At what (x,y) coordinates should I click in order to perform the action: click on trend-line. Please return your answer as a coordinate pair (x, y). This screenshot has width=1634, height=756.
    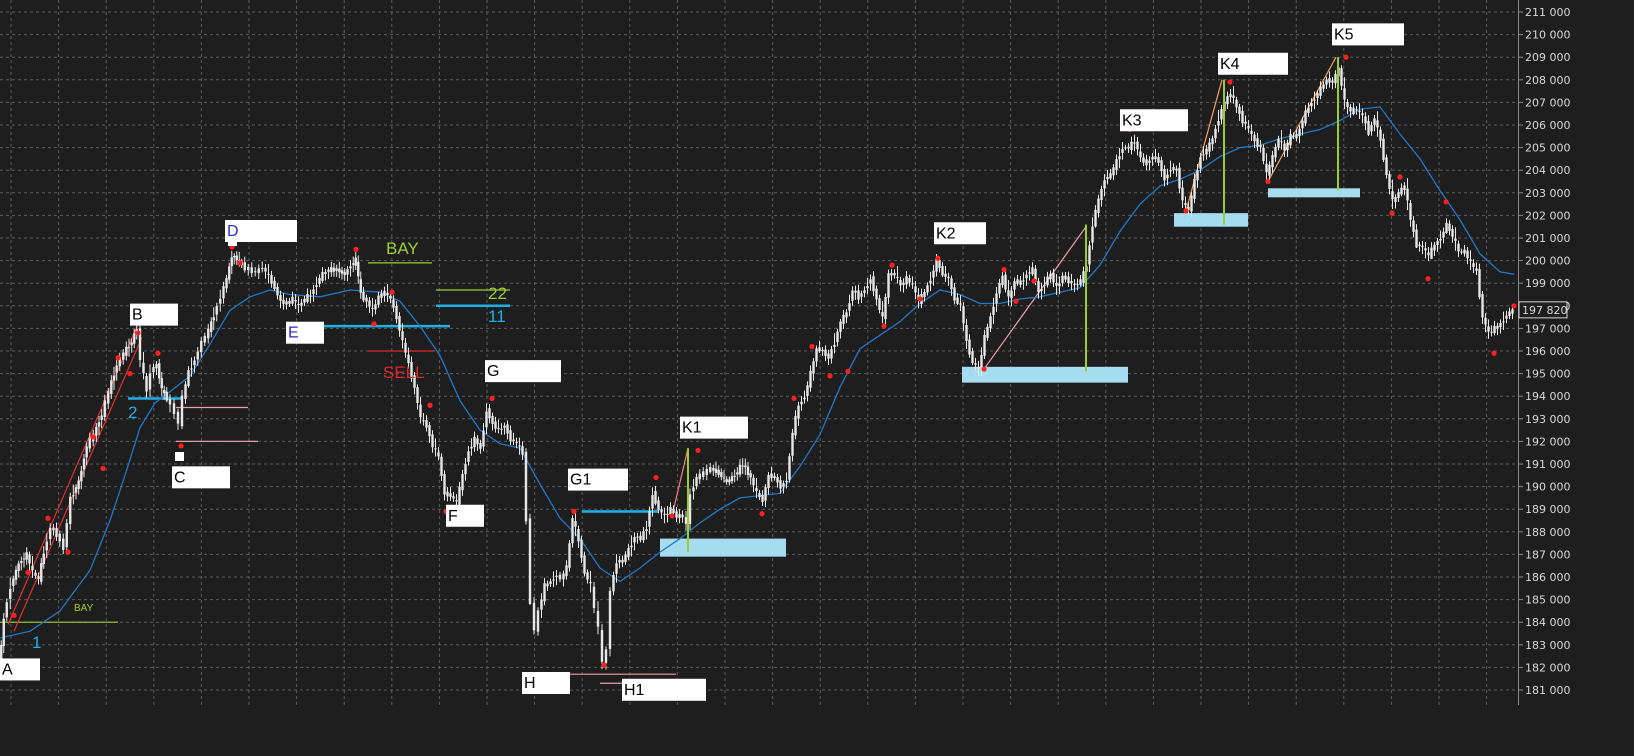
    Looking at the image, I should click on (680, 482).